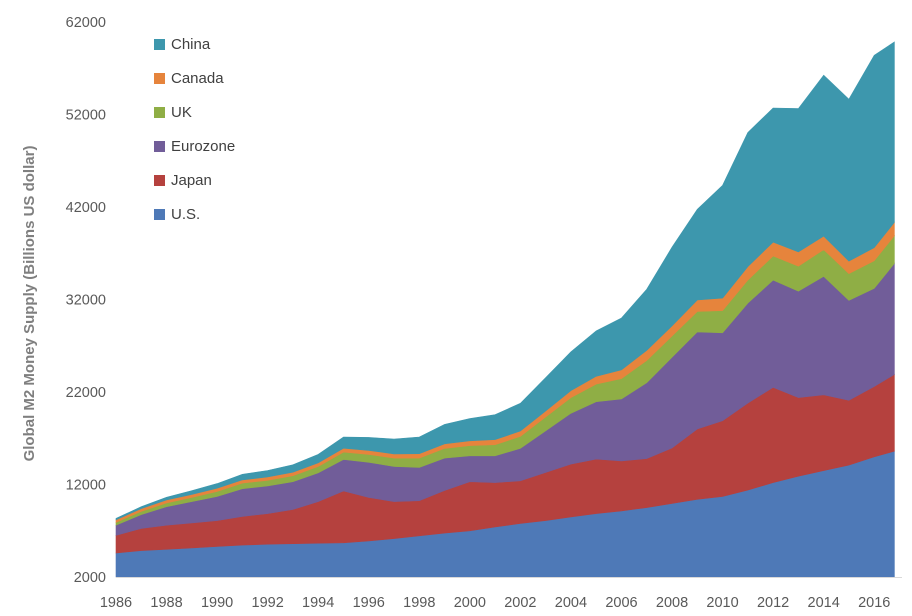  What do you see at coordinates (86, 486) in the screenshot?
I see `y-tick-label: 12000` at bounding box center [86, 486].